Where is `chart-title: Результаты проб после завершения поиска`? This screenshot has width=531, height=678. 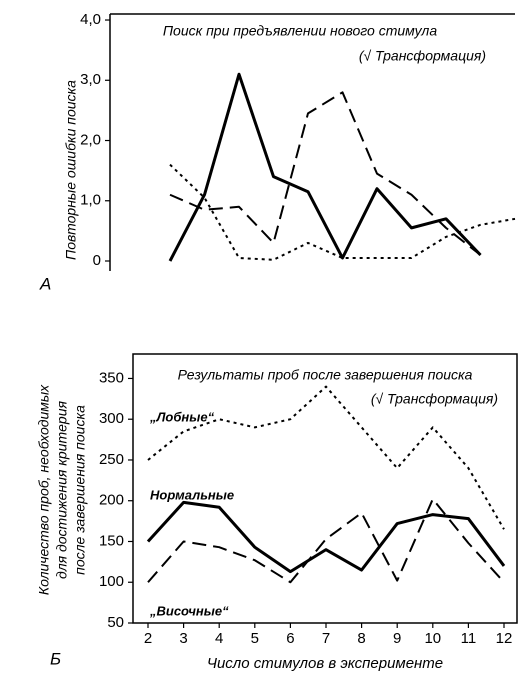 chart-title: Результаты проб после завершения поиска is located at coordinates (325, 375).